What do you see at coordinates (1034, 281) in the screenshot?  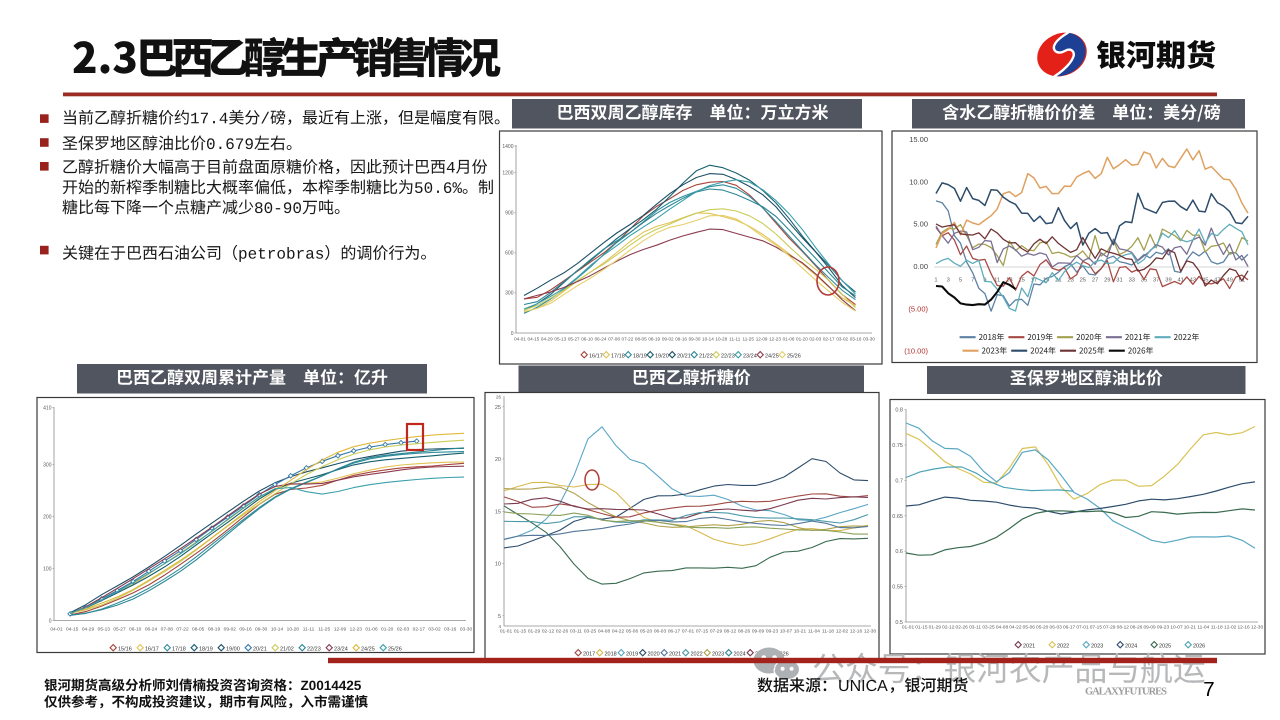 I see `svg-text: 17` at bounding box center [1034, 281].